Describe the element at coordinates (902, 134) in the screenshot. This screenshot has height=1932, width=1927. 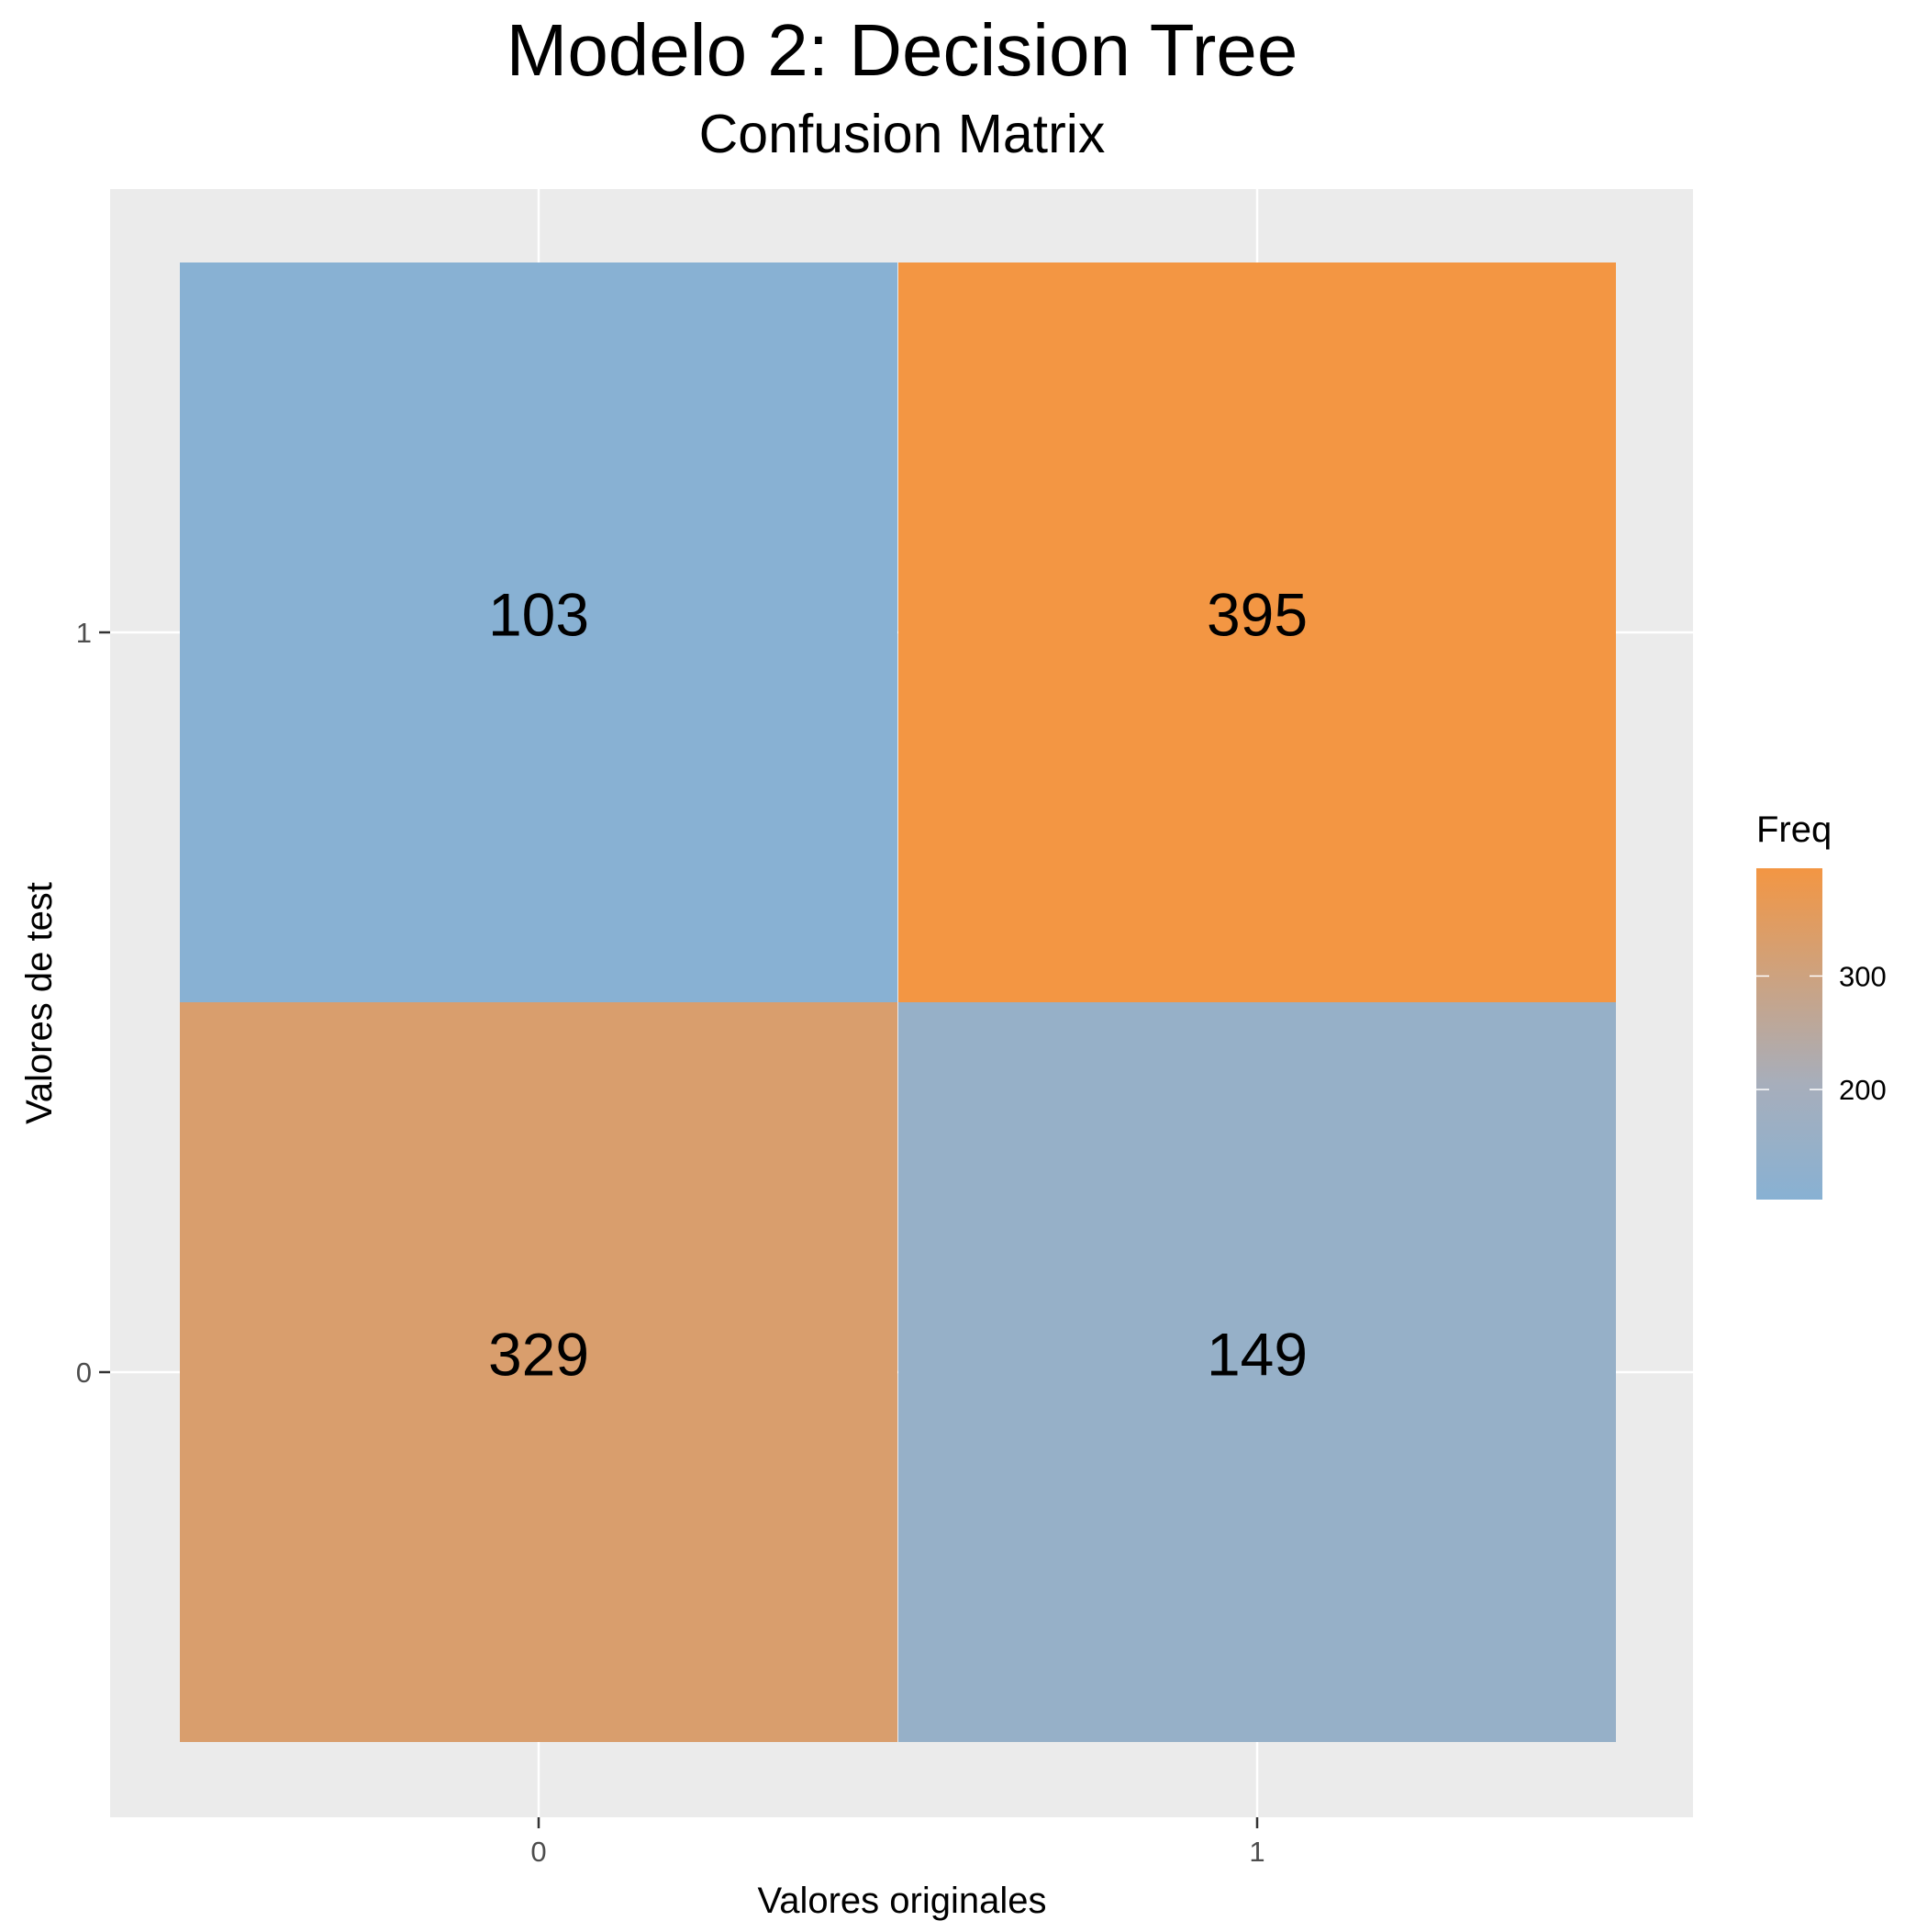
I see `chart-subtitle: Confusion Matrix` at that location.